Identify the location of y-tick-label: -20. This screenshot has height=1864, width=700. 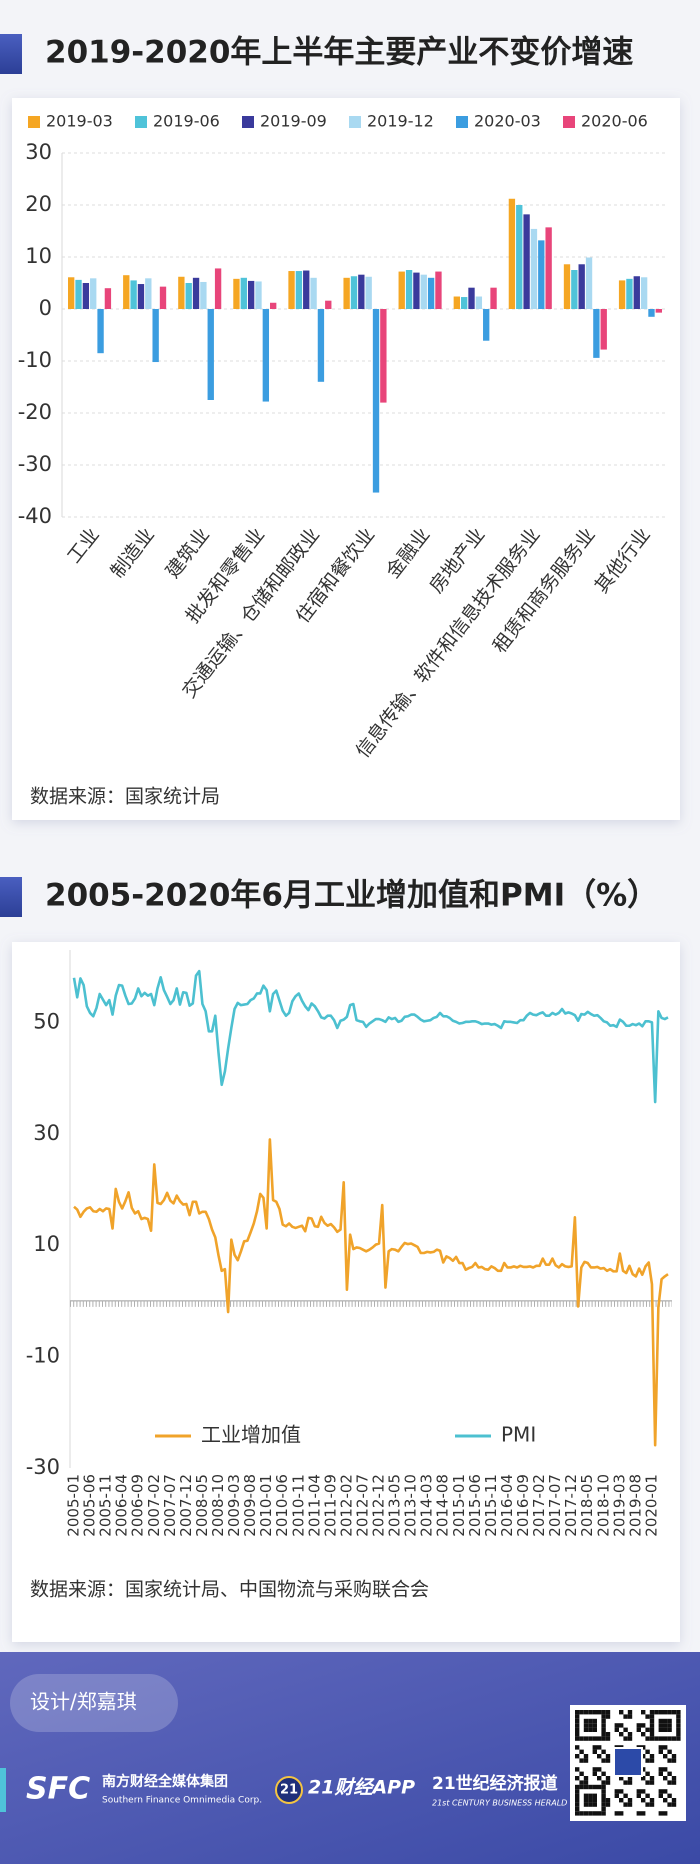
(35, 412).